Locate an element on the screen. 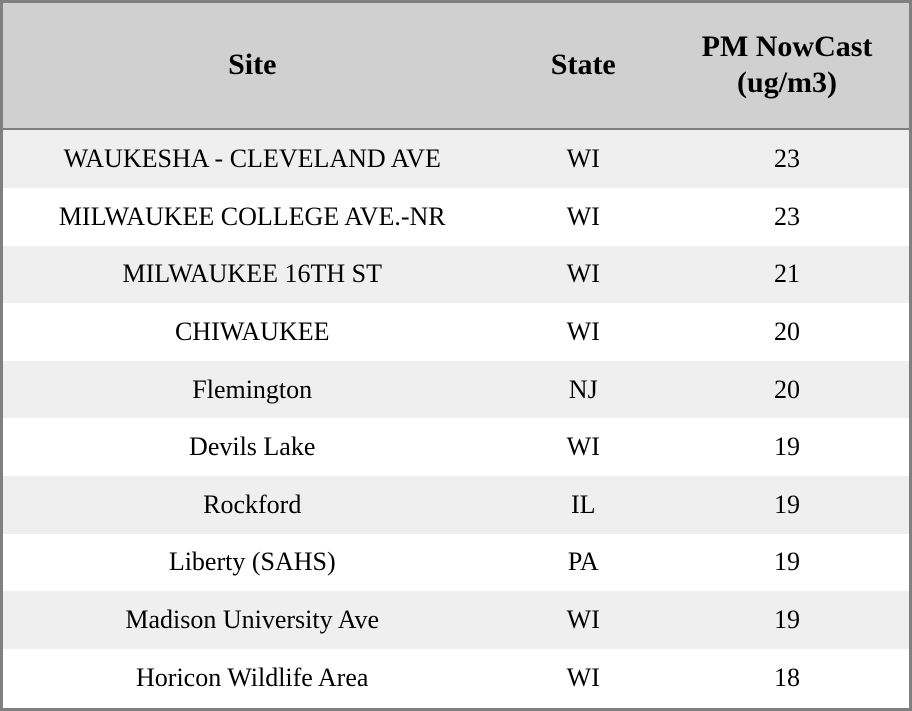 The image size is (912, 711). table-row: Horicon Wildlife Area WI 18 is located at coordinates (456, 679).